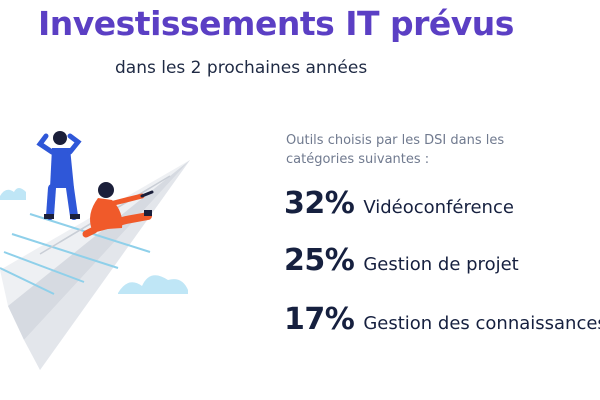 The height and width of the screenshot is (400, 600). What do you see at coordinates (59, 175) in the screenshot?
I see `standing-person-icon` at bounding box center [59, 175].